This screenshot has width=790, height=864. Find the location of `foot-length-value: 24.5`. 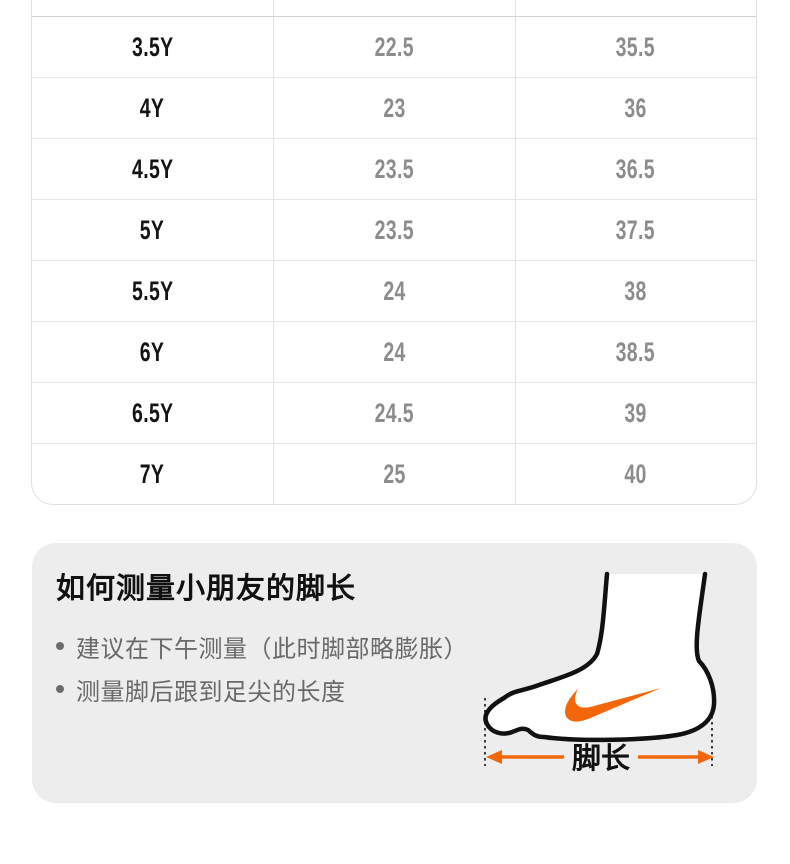

foot-length-value: 24.5 is located at coordinates (394, 412).